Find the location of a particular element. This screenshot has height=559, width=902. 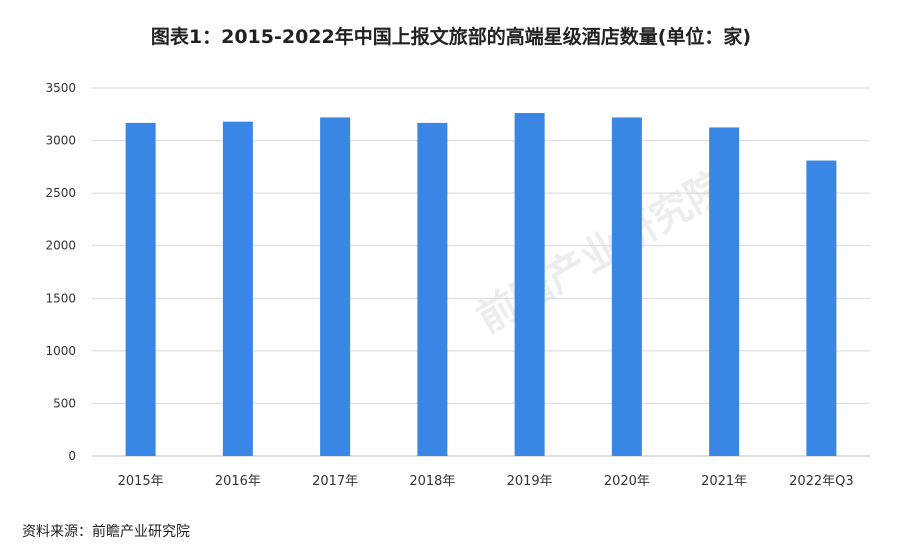

source-note: 资料来源：前瞻产业研究院 is located at coordinates (106, 532).